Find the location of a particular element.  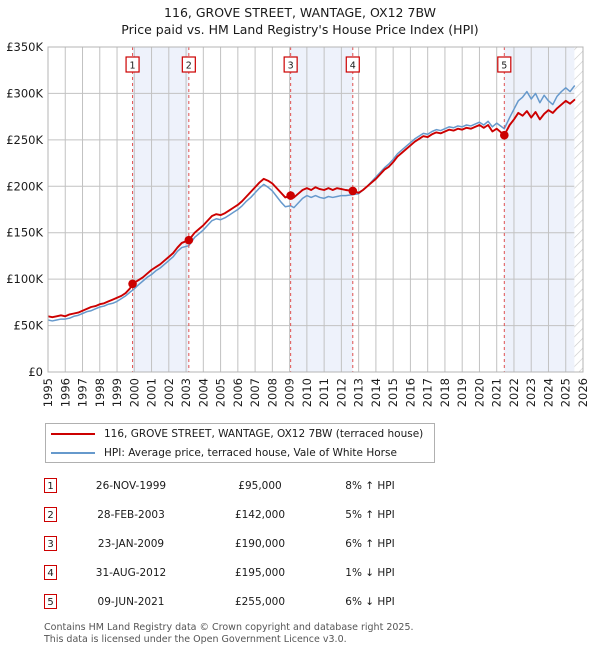

svg-text: 2015 is located at coordinates (393, 392).